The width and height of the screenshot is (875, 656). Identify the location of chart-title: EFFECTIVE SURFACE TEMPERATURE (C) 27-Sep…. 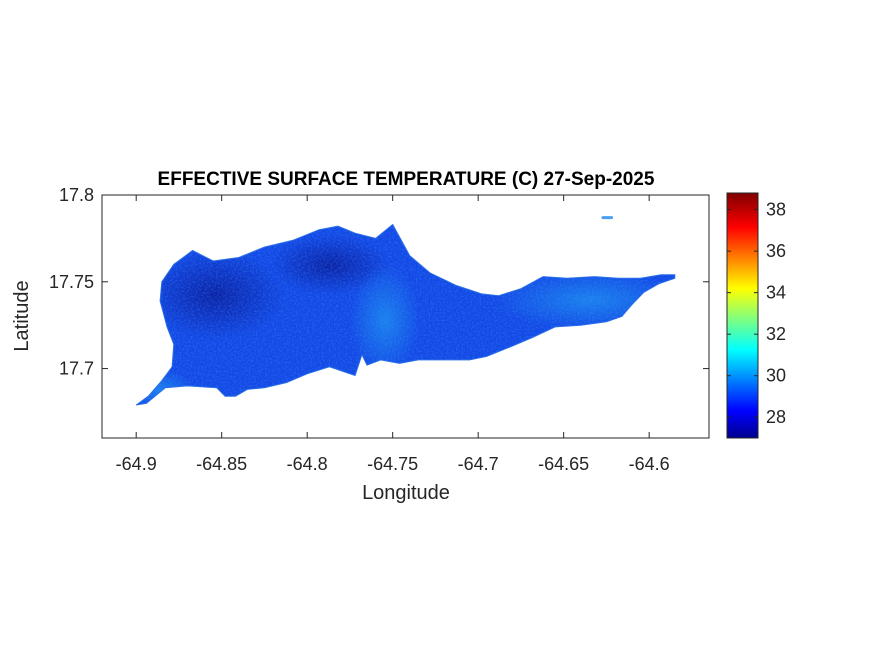
(406, 179).